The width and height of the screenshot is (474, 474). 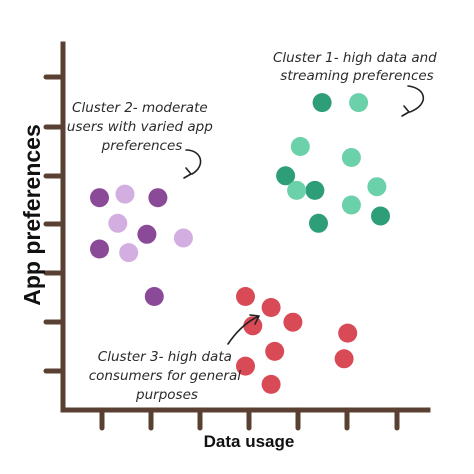 What do you see at coordinates (32, 215) in the screenshot?
I see `y-axis-label: App preferences` at bounding box center [32, 215].